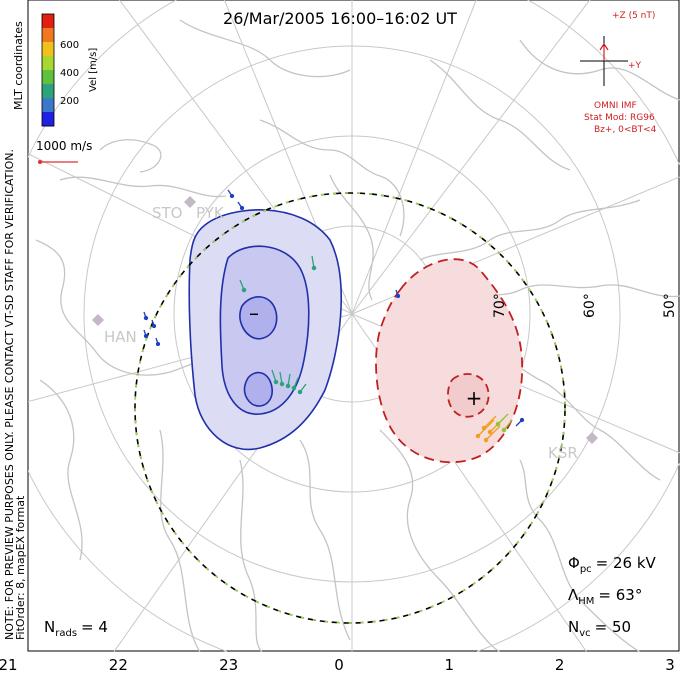  I want to click on velocity-colorbar, so click(48, 70).